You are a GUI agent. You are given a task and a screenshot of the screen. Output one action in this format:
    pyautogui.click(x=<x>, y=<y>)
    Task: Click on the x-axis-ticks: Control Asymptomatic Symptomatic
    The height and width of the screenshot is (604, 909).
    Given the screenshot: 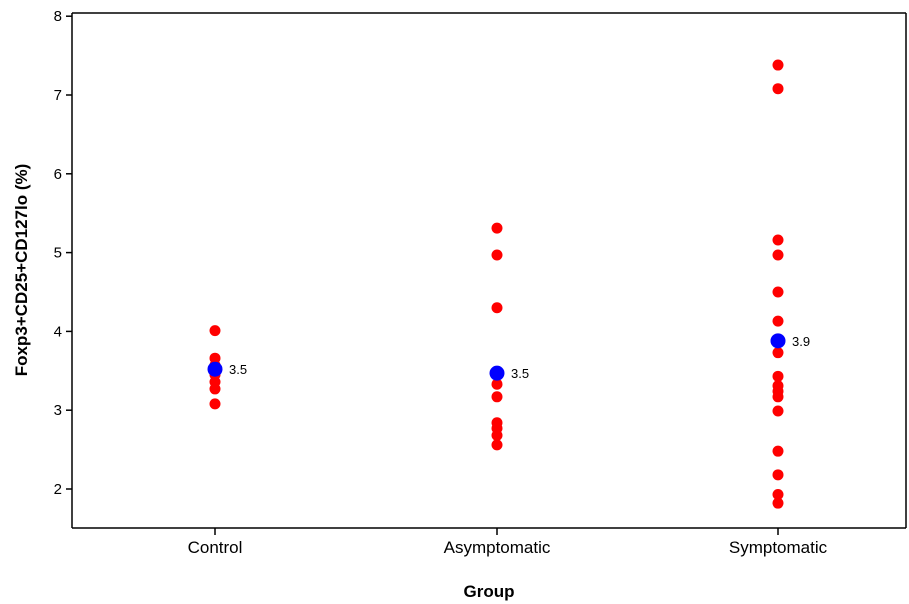 What is the action you would take?
    pyautogui.click(x=508, y=542)
    